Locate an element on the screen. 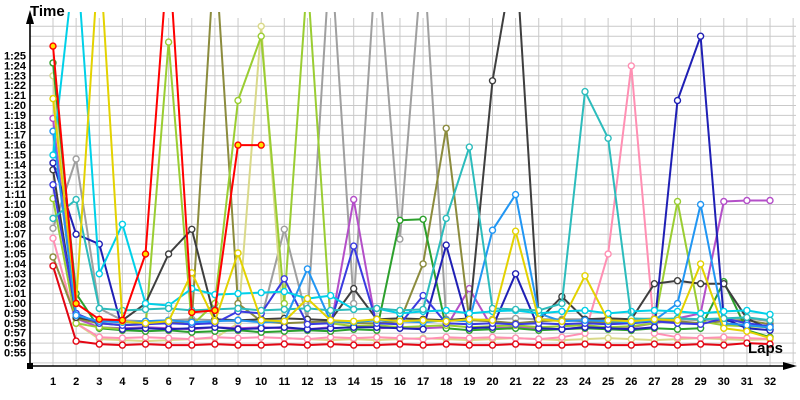 The height and width of the screenshot is (400, 800). x-tick-label: 15 is located at coordinates (377, 382).